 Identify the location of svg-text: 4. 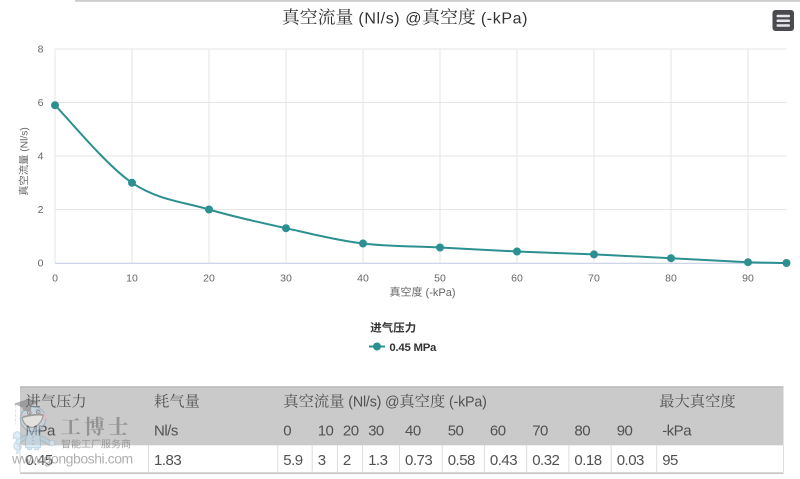
(41, 157).